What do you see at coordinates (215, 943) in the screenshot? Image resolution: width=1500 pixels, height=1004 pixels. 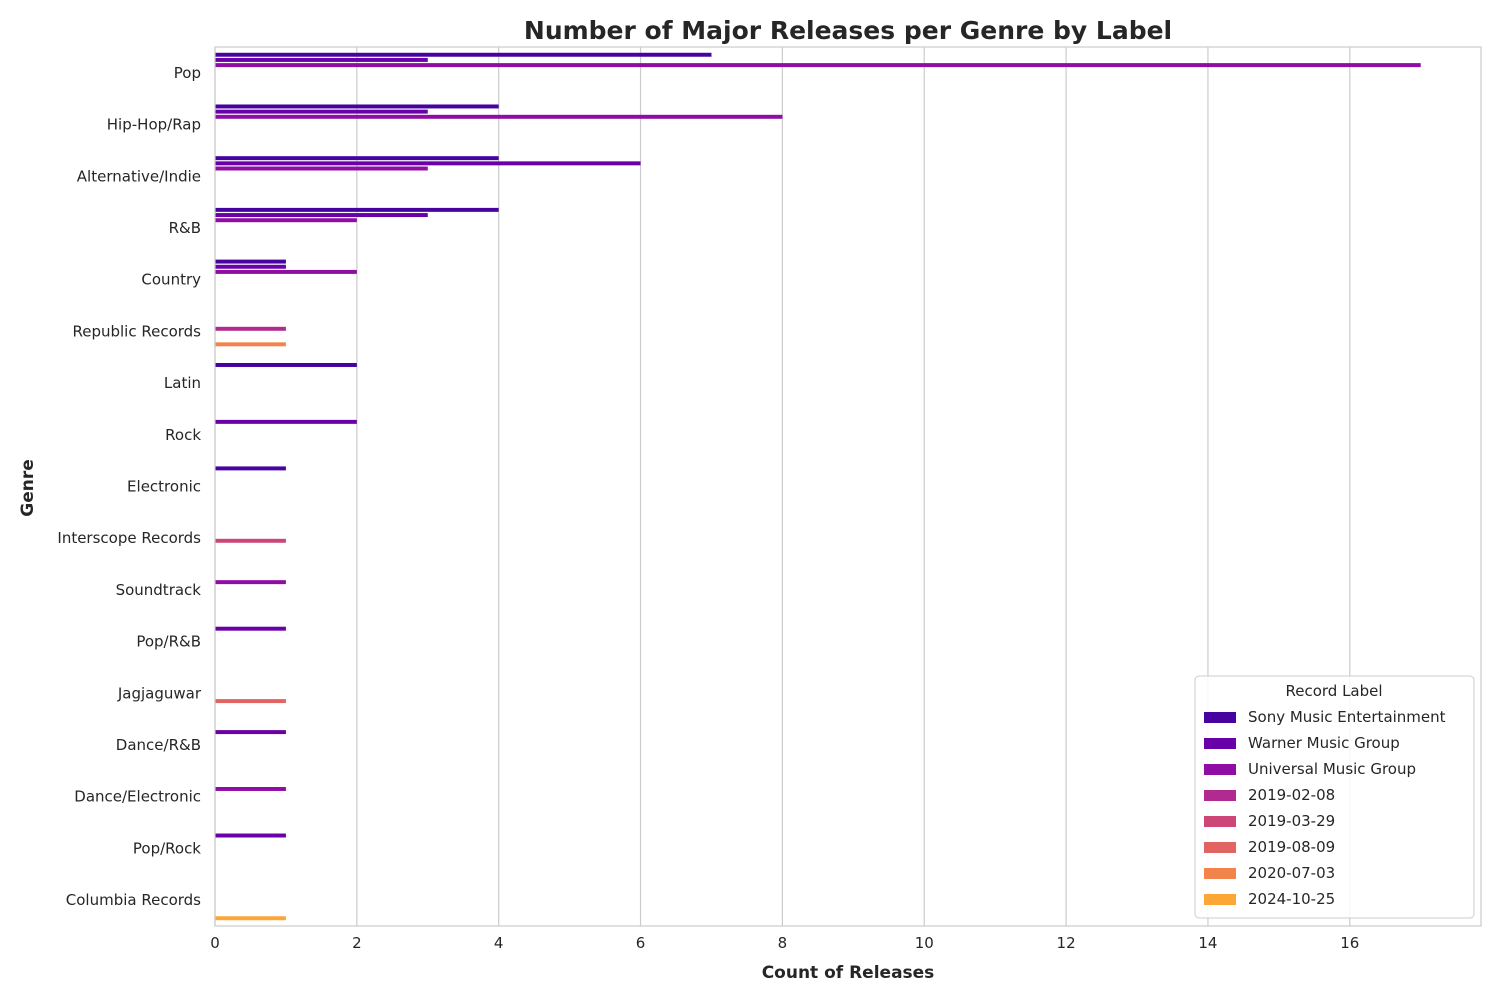 I see `x-tick-label: 0` at bounding box center [215, 943].